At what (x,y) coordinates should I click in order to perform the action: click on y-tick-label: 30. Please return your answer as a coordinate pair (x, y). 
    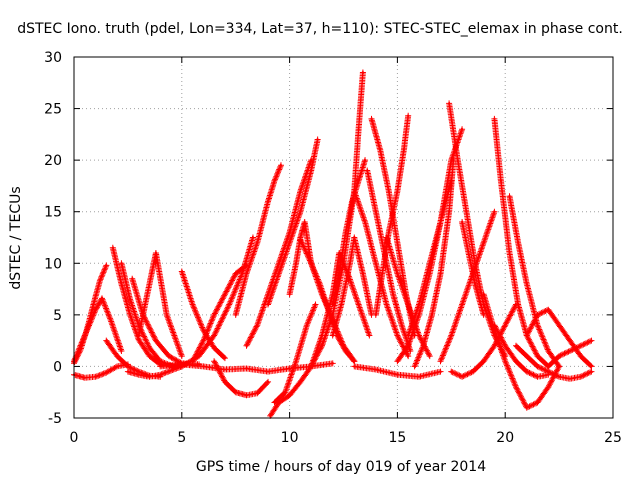
    Looking at the image, I should click on (53, 58).